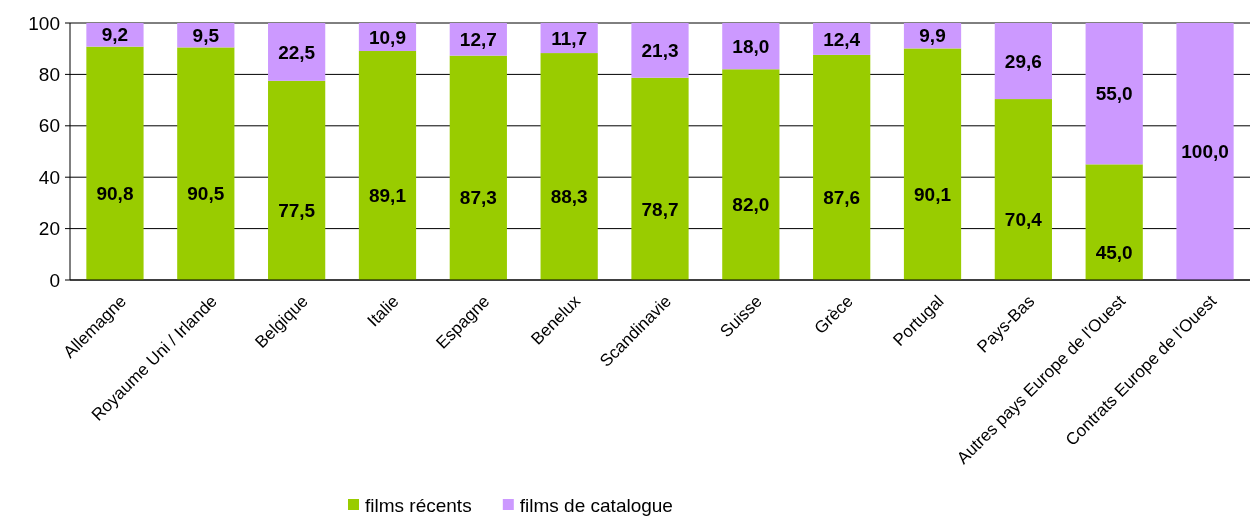 Image resolution: width=1260 pixels, height=516 pixels. I want to click on data-label: 82,0, so click(751, 205).